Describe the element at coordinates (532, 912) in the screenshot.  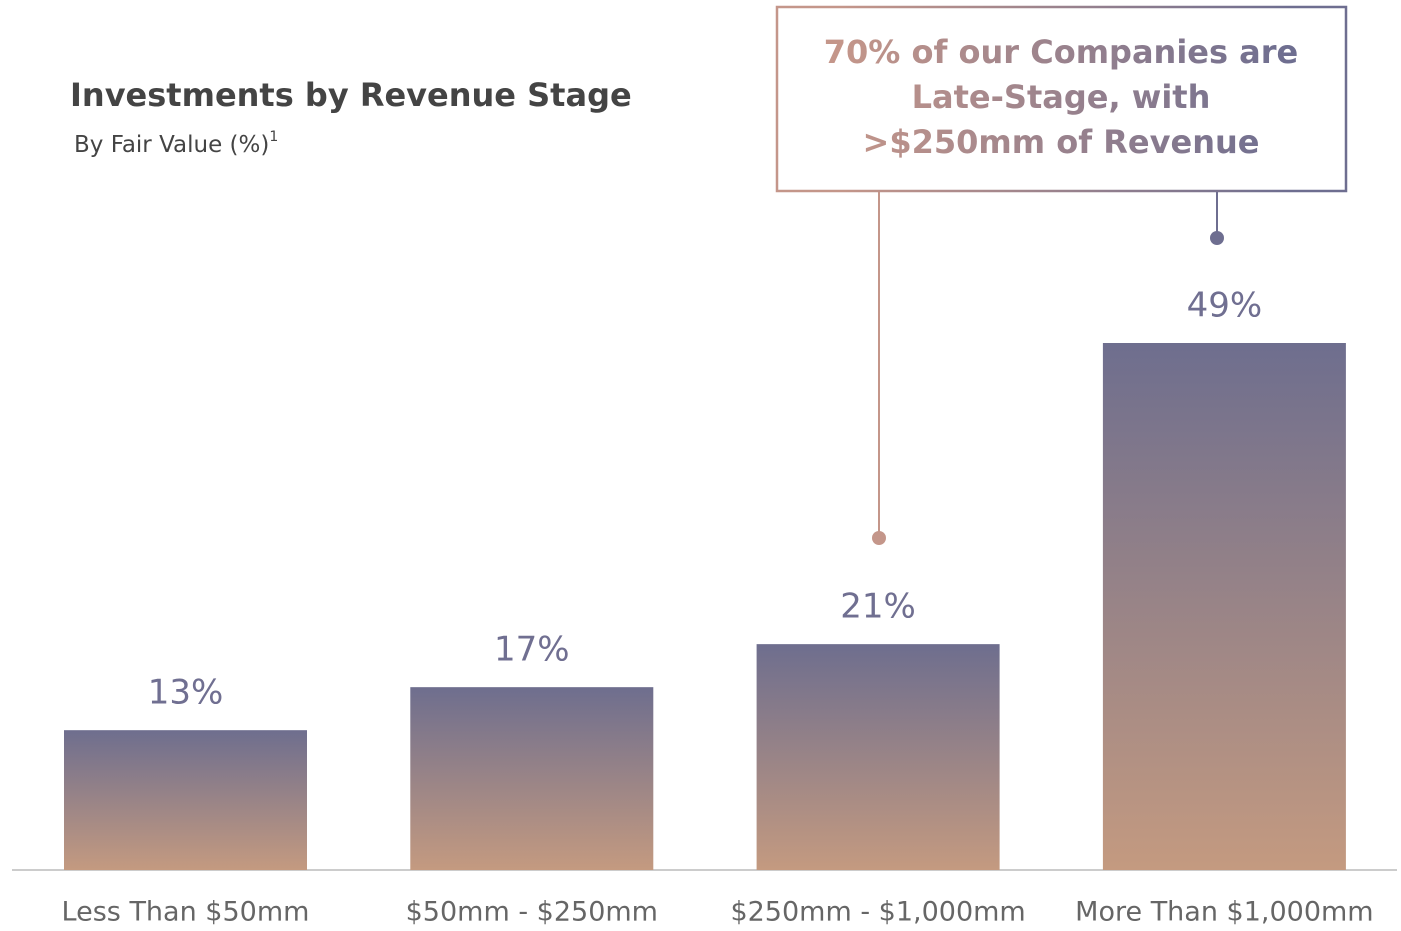
I see `x-tick-label: $50mm - $250mm` at that location.